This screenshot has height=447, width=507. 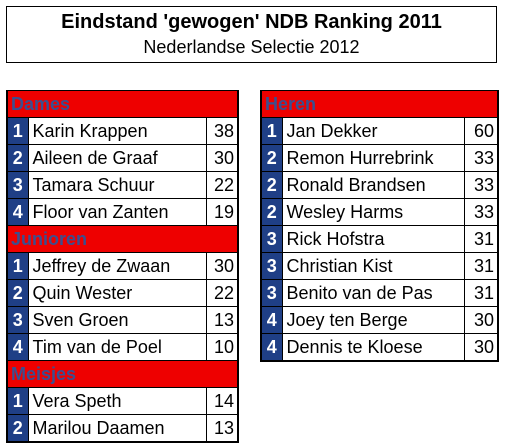 What do you see at coordinates (117, 320) in the screenshot?
I see `name-cell: Sven Groen` at bounding box center [117, 320].